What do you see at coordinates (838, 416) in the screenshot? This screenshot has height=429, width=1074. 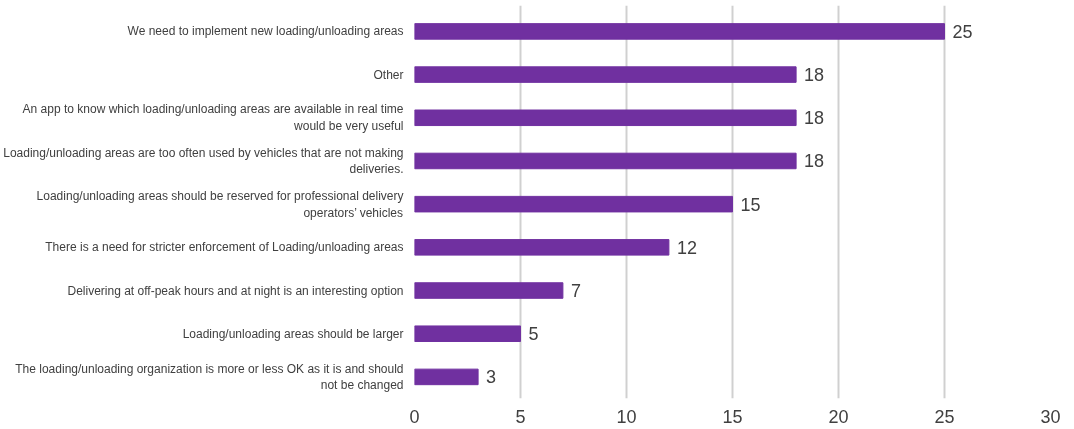 I see `x-tick-label: 20` at bounding box center [838, 416].